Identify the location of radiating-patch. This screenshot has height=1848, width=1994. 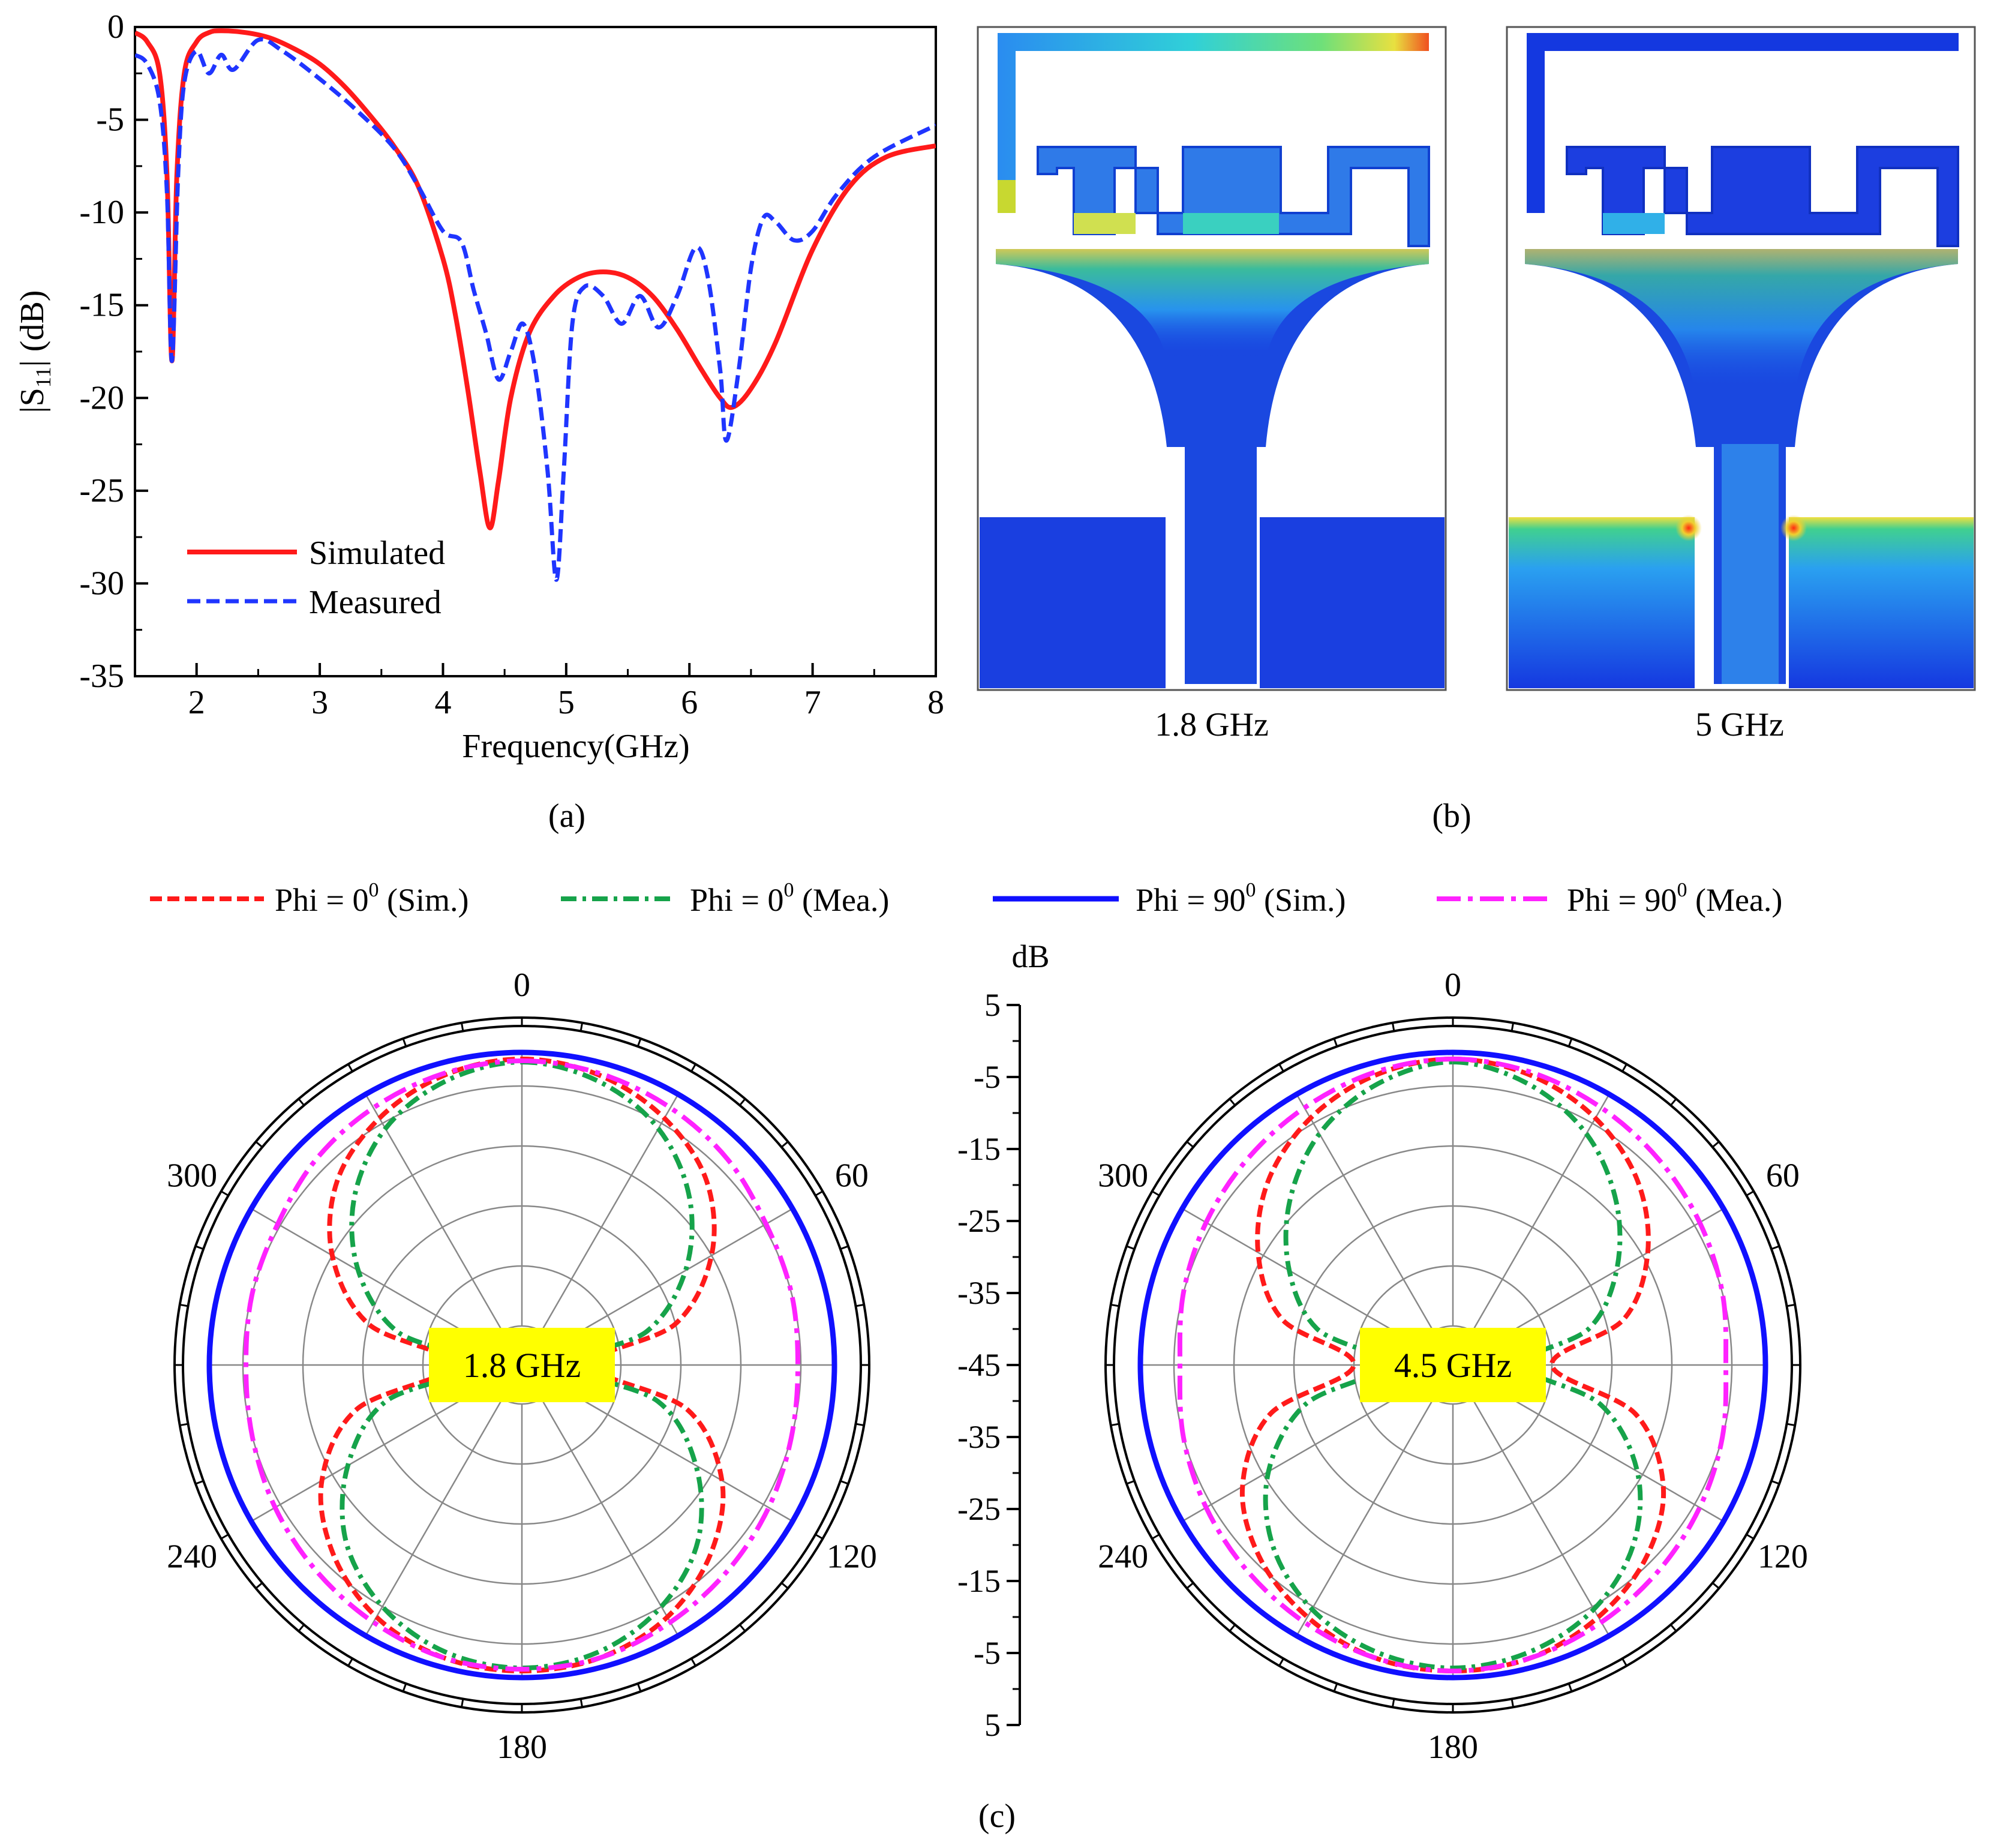
(1212, 466).